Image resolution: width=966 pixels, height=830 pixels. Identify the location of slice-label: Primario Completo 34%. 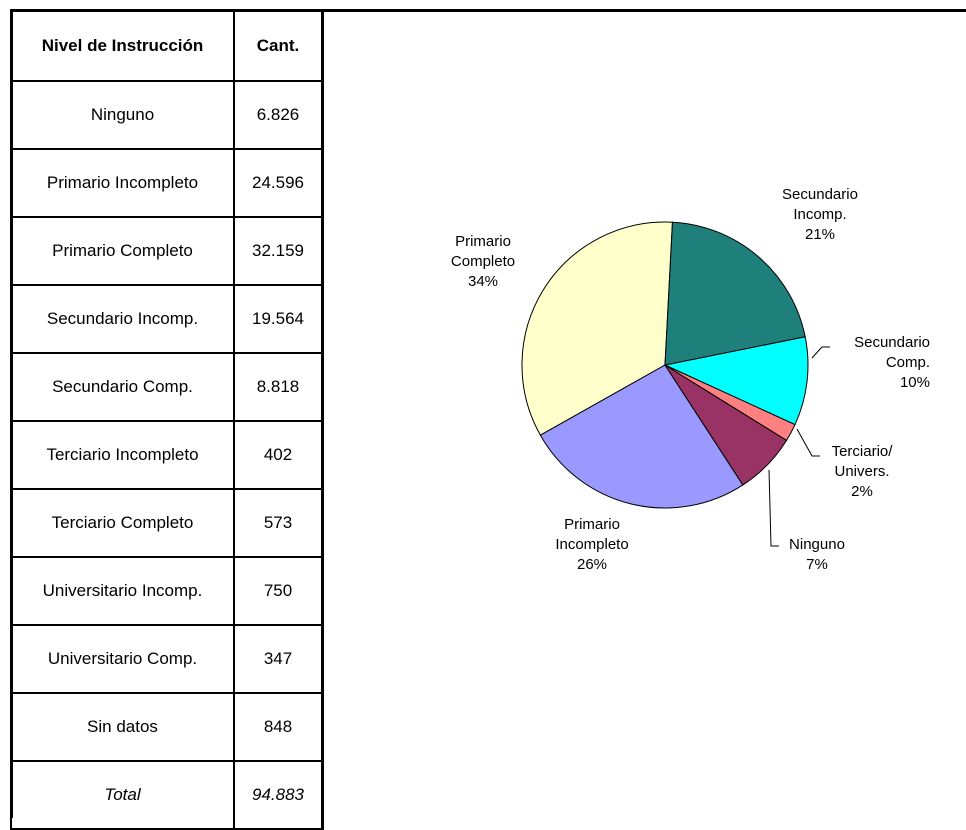
(483, 262).